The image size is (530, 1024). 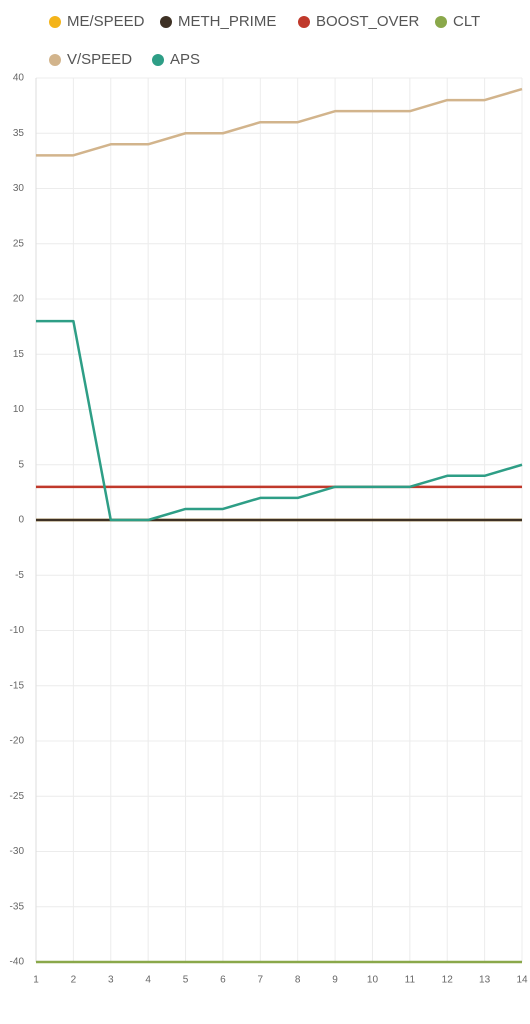 What do you see at coordinates (21, 464) in the screenshot?
I see `y-tick-label: 5` at bounding box center [21, 464].